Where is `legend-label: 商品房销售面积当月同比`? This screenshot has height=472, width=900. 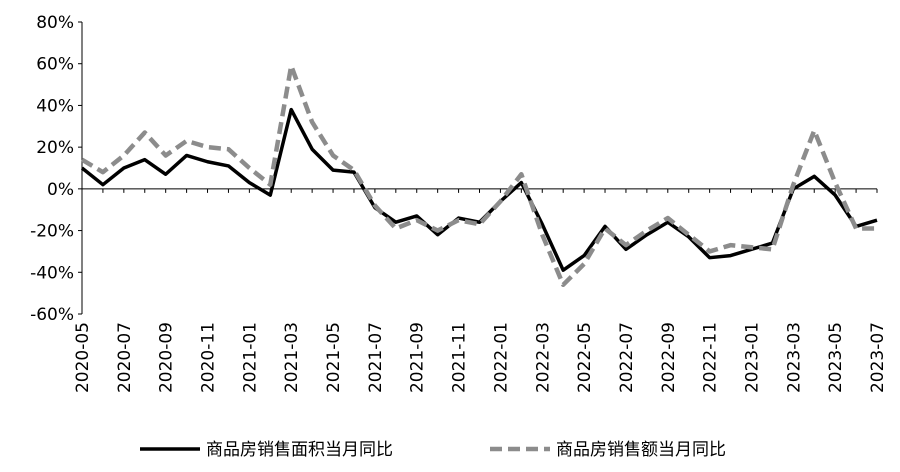 legend-label: 商品房销售面积当月同比 is located at coordinates (299, 450).